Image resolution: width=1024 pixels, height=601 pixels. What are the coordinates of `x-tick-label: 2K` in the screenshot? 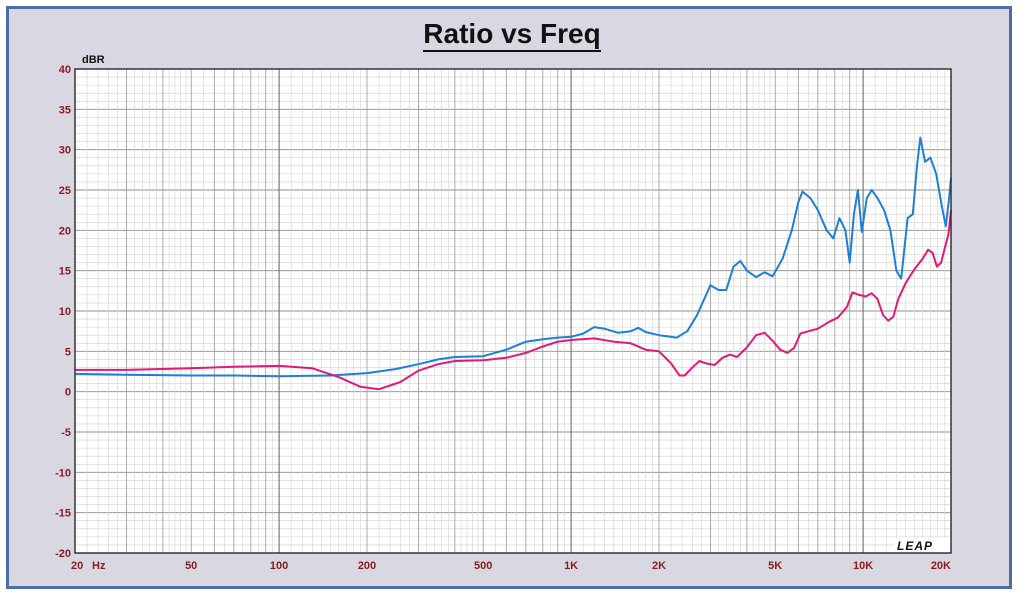 It's located at (659, 566).